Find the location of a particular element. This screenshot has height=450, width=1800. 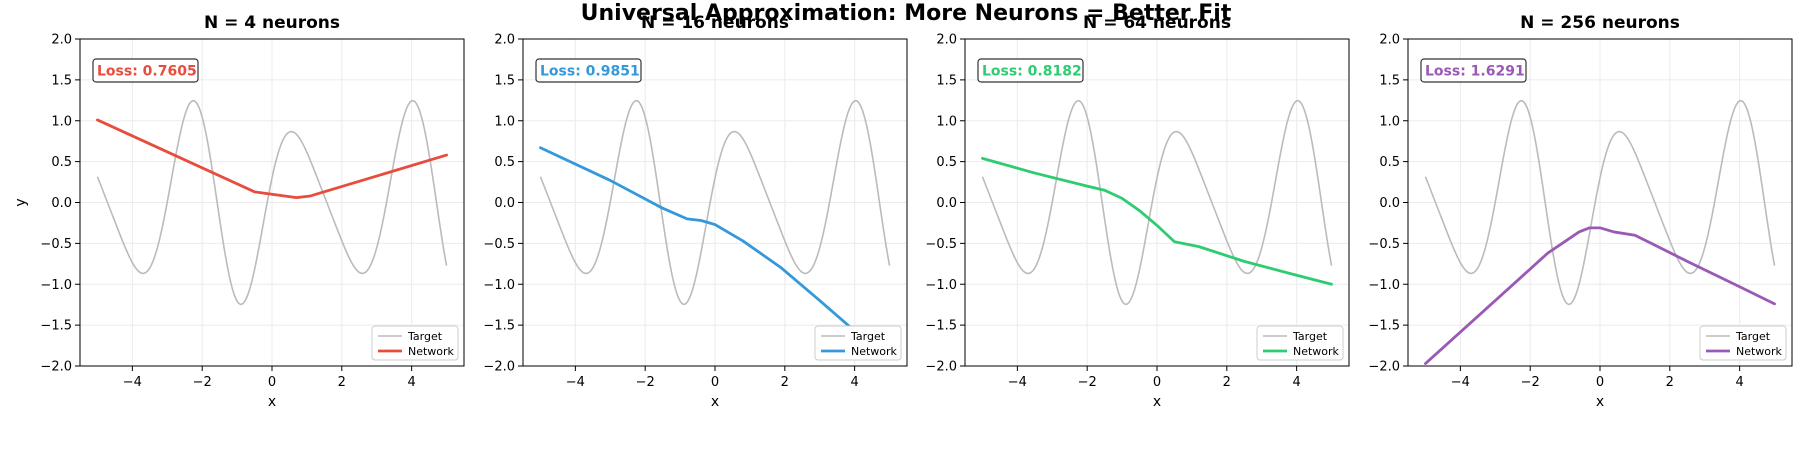

loss-label: Loss: 1.6291 is located at coordinates (1475, 72).